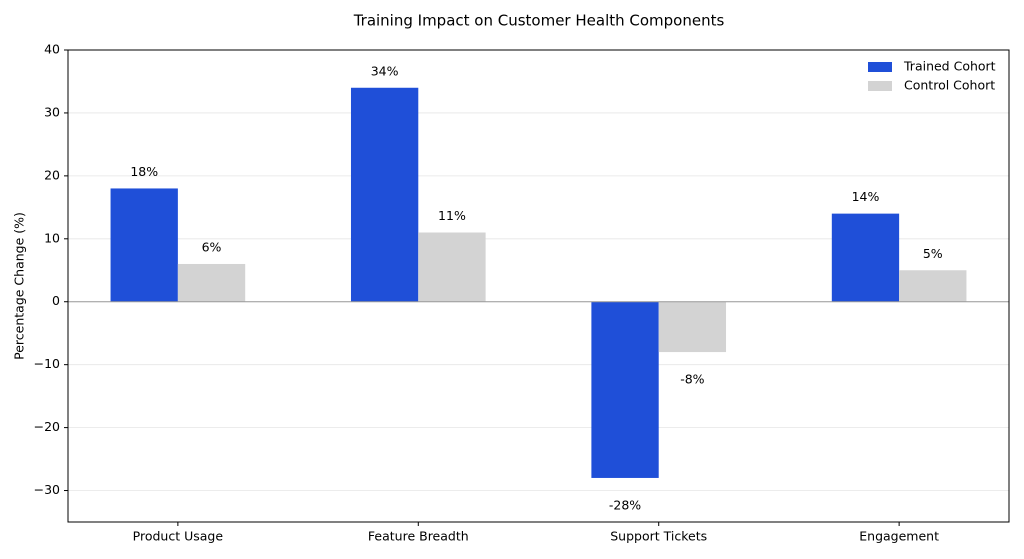 This screenshot has width=1024, height=559. What do you see at coordinates (144, 171) in the screenshot?
I see `value-label: 18%` at bounding box center [144, 171].